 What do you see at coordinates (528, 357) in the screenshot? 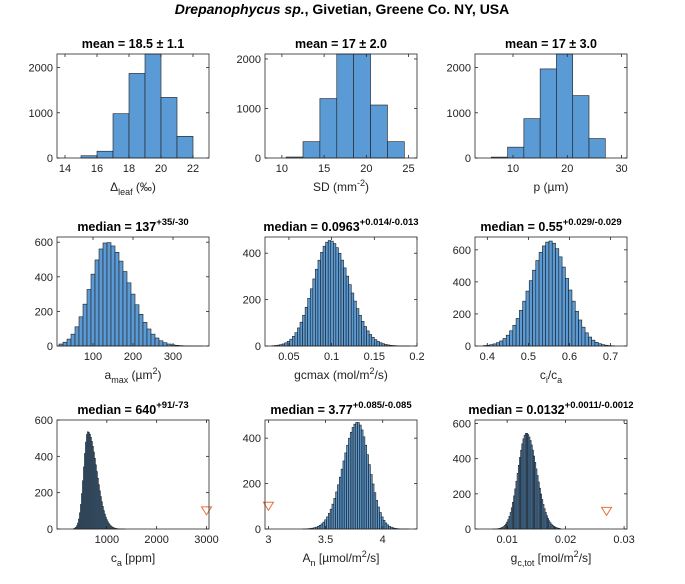
I see `x-tick-label: 0.5` at bounding box center [528, 357].